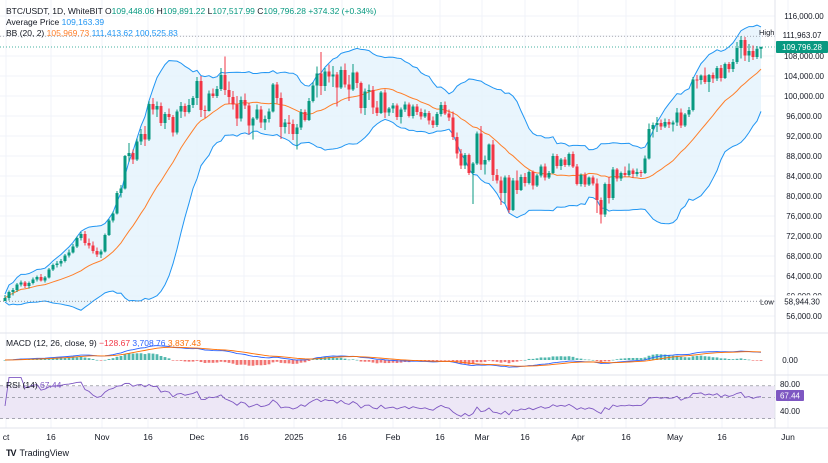 Image resolution: width=828 pixels, height=463 pixels. What do you see at coordinates (33, 22) in the screenshot?
I see `average-price-label: Average Price` at bounding box center [33, 22].